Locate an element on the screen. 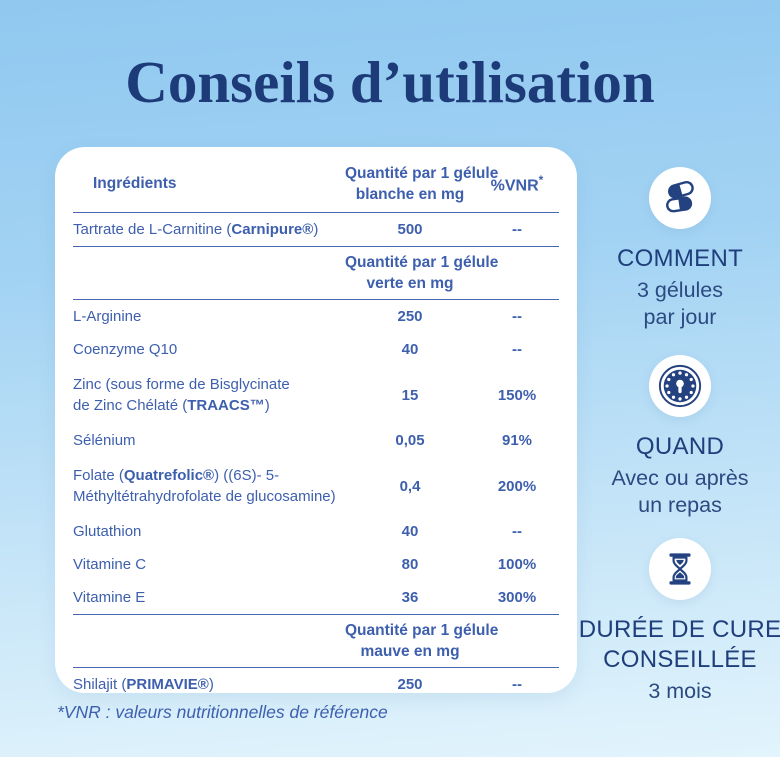 The height and width of the screenshot is (757, 780). ingredient-vnr: 91% is located at coordinates (517, 440).